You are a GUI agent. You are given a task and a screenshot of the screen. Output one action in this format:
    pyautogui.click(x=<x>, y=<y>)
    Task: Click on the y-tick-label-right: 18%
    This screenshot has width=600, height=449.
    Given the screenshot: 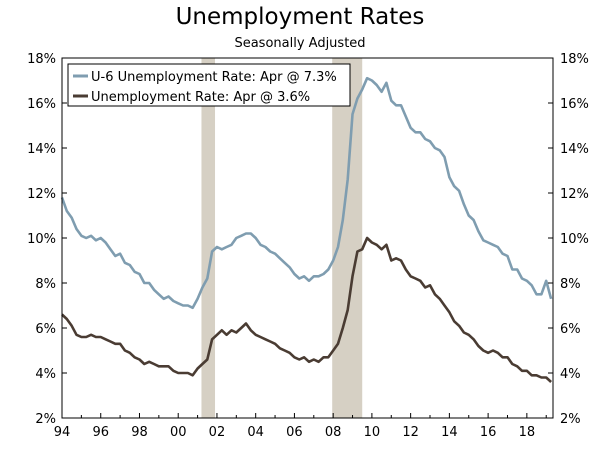 What is the action you would take?
    pyautogui.click(x=574, y=59)
    